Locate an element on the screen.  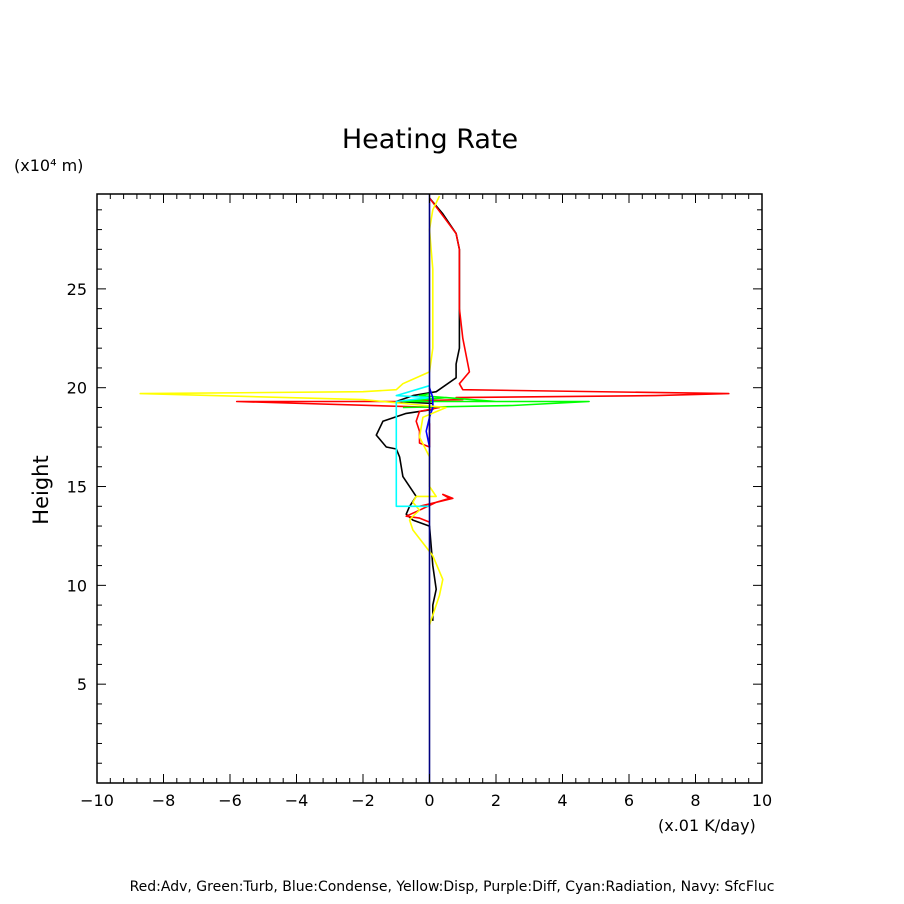
series-line-adv-lower is located at coordinates (429, 508).